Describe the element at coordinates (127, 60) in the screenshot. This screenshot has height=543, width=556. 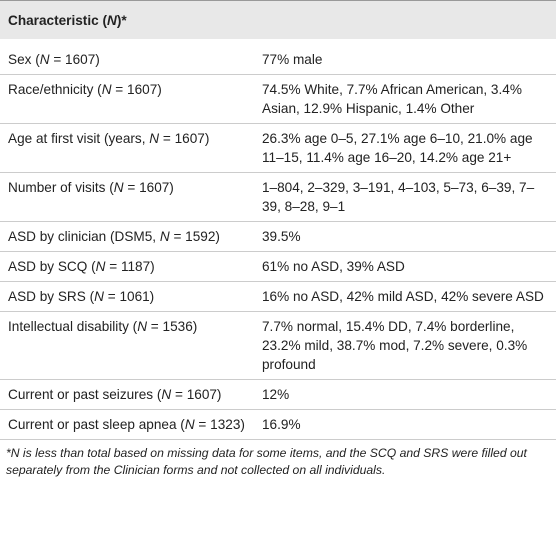
I see `characteristic-cell: Sex (N = 1607)` at that location.